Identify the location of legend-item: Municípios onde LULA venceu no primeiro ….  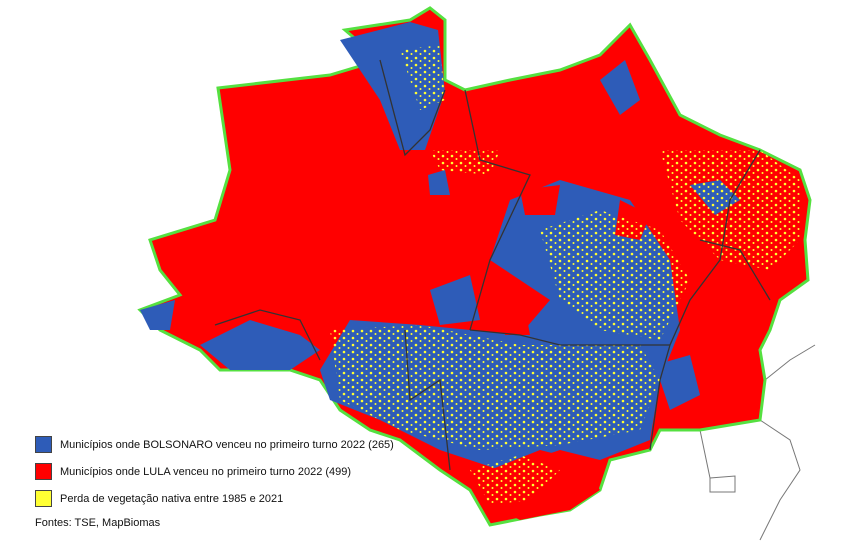
(214, 471).